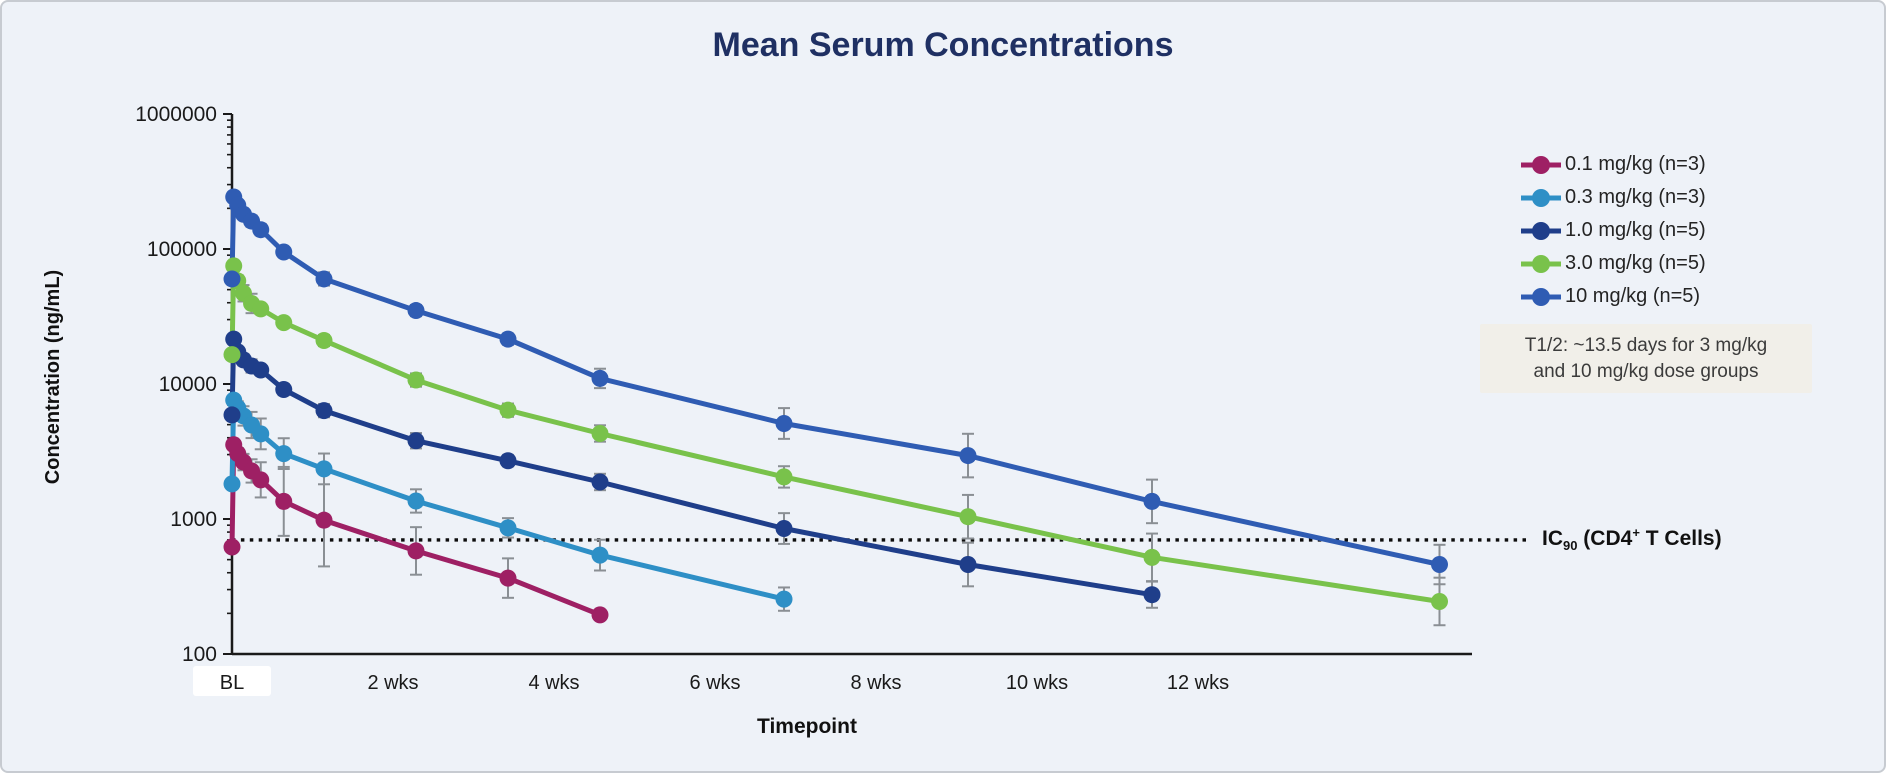  Describe the element at coordinates (182, 249) in the screenshot. I see `y-tick-label: 100000` at that location.